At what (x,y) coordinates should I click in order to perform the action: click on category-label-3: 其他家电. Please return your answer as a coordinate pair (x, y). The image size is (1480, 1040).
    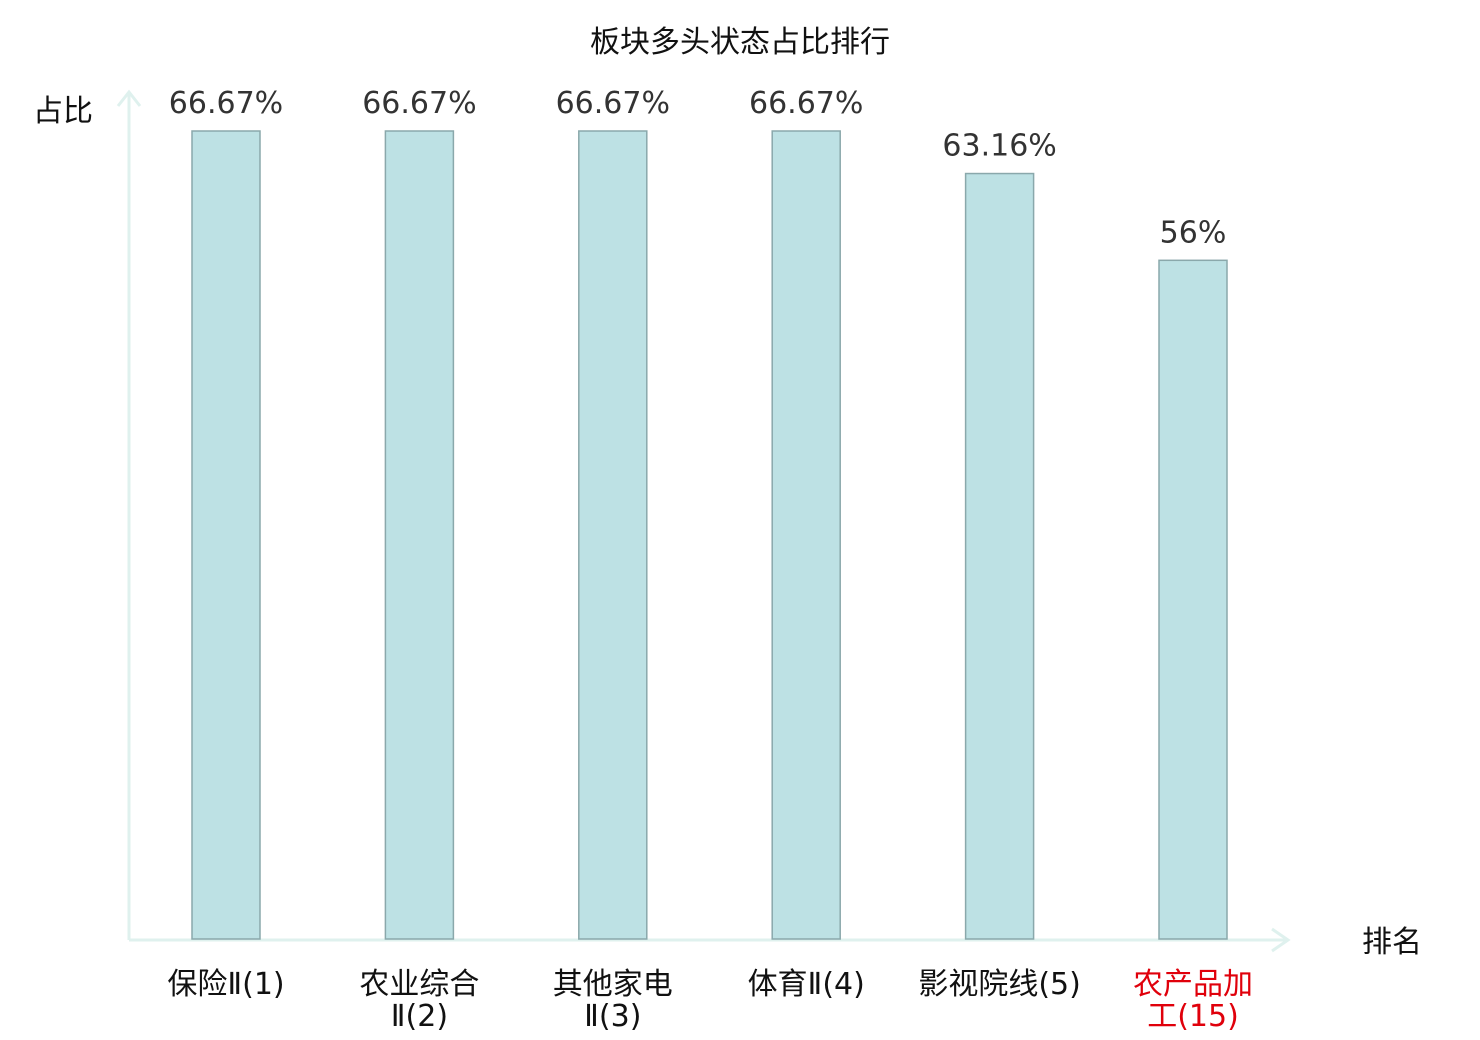
    Looking at the image, I should click on (613, 984).